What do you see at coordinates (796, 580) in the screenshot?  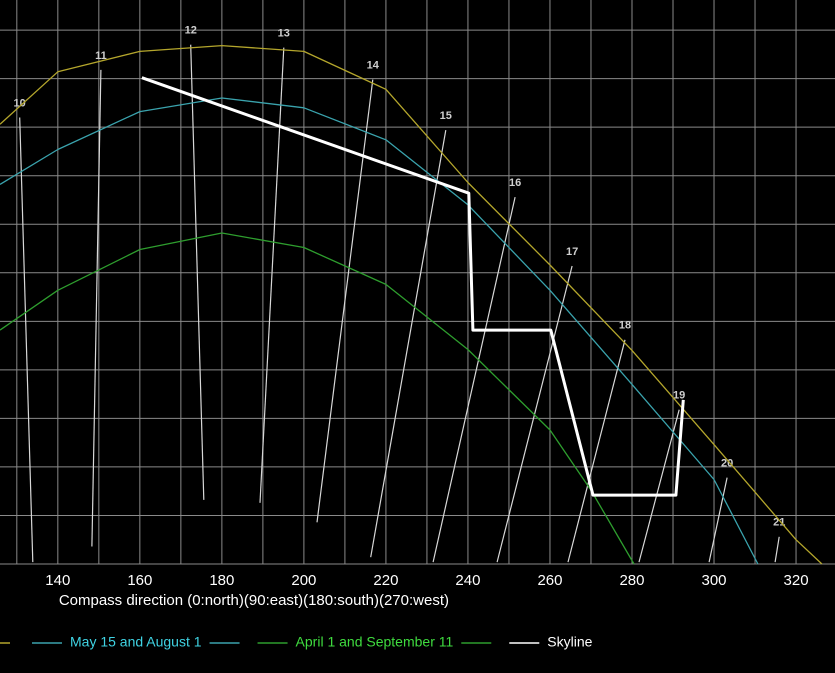 I see `x-tick-label: 320` at bounding box center [796, 580].